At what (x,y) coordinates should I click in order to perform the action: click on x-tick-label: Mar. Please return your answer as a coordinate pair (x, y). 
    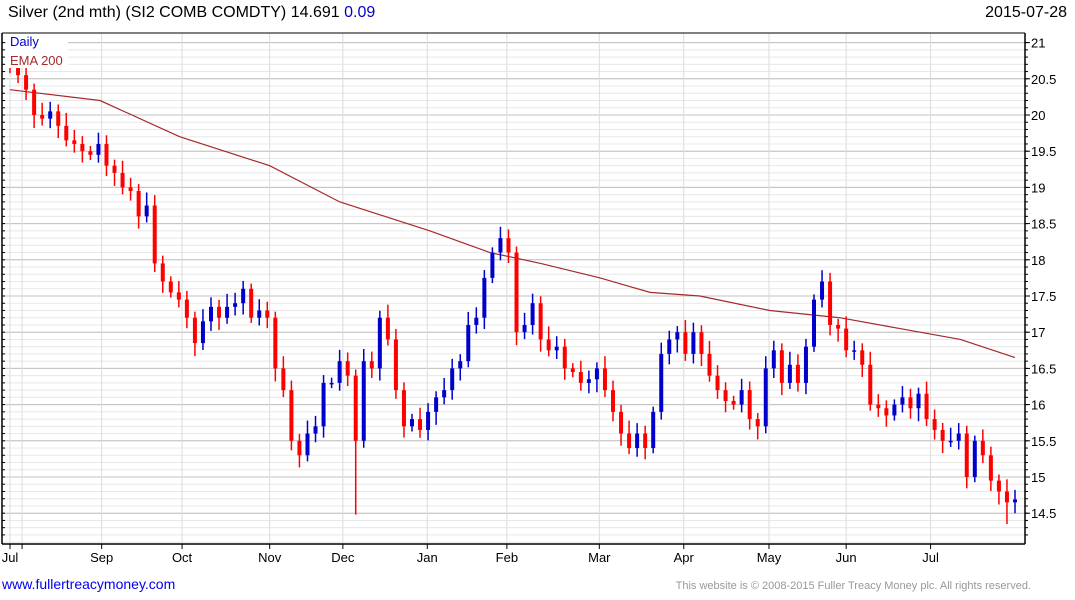
    Looking at the image, I should click on (599, 557).